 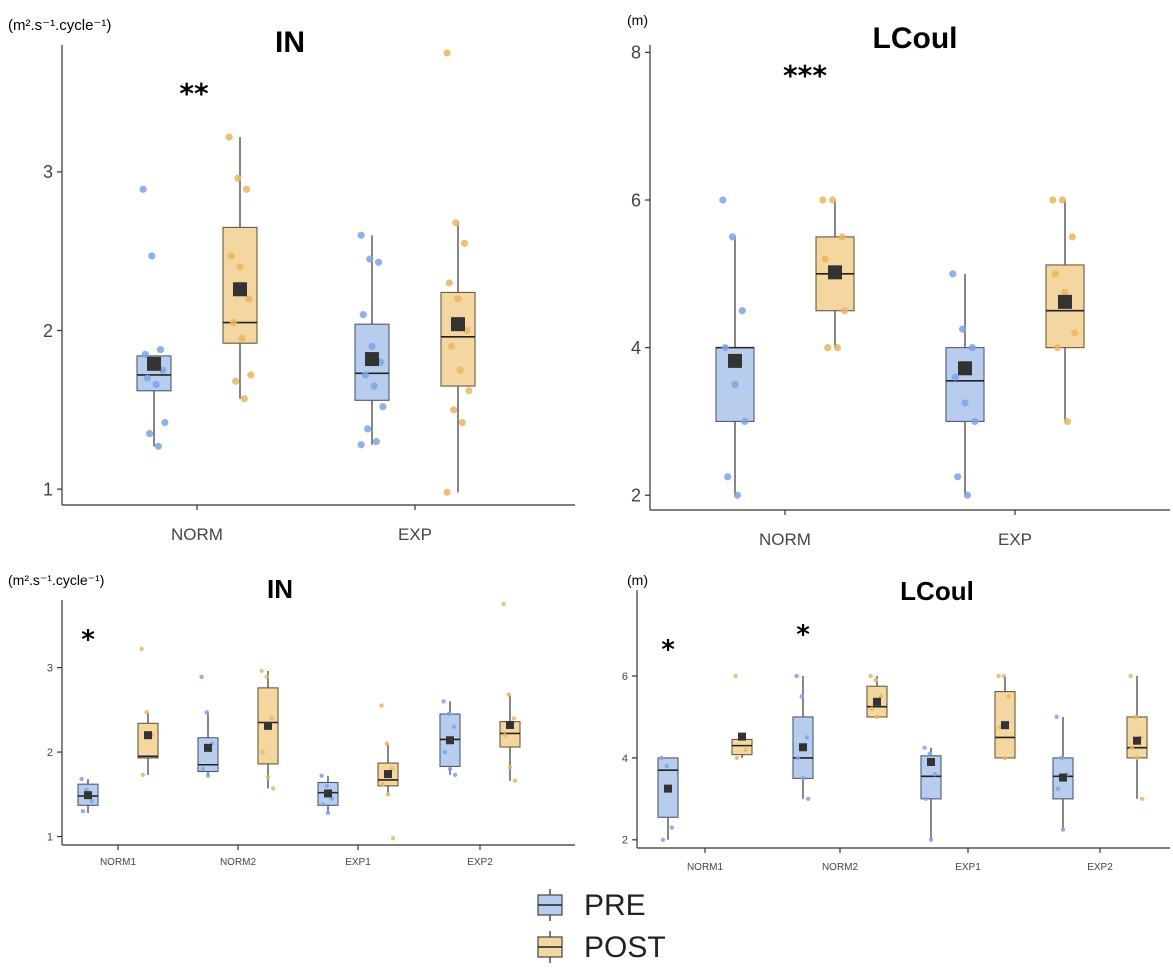 I want to click on x-tick-label: NORM2, so click(x=840, y=867).